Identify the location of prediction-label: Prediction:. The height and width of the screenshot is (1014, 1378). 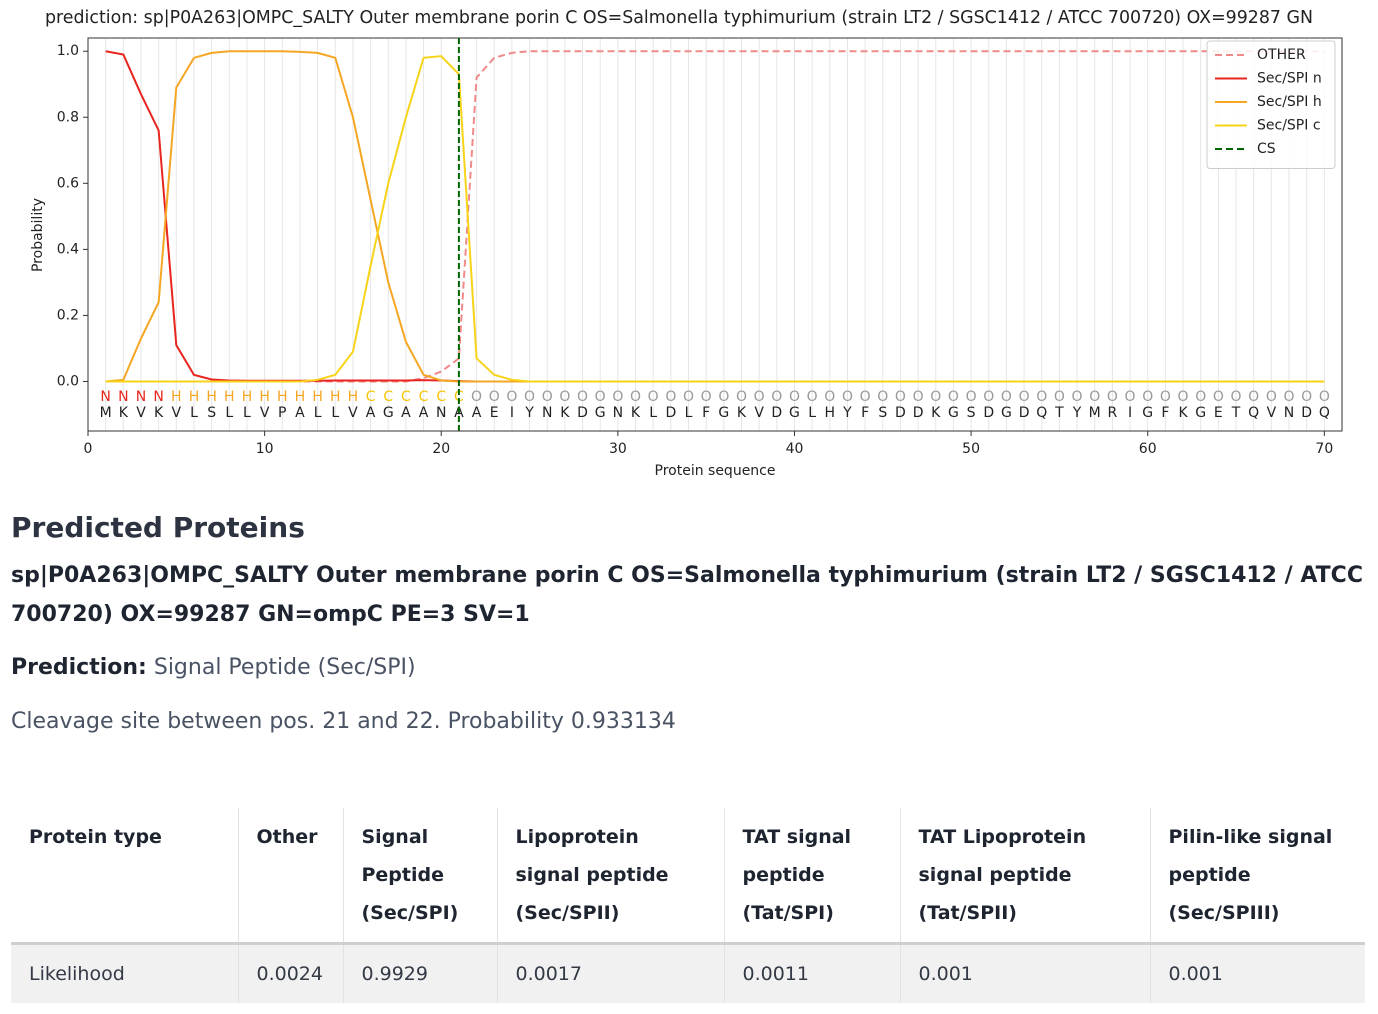
(79, 667).